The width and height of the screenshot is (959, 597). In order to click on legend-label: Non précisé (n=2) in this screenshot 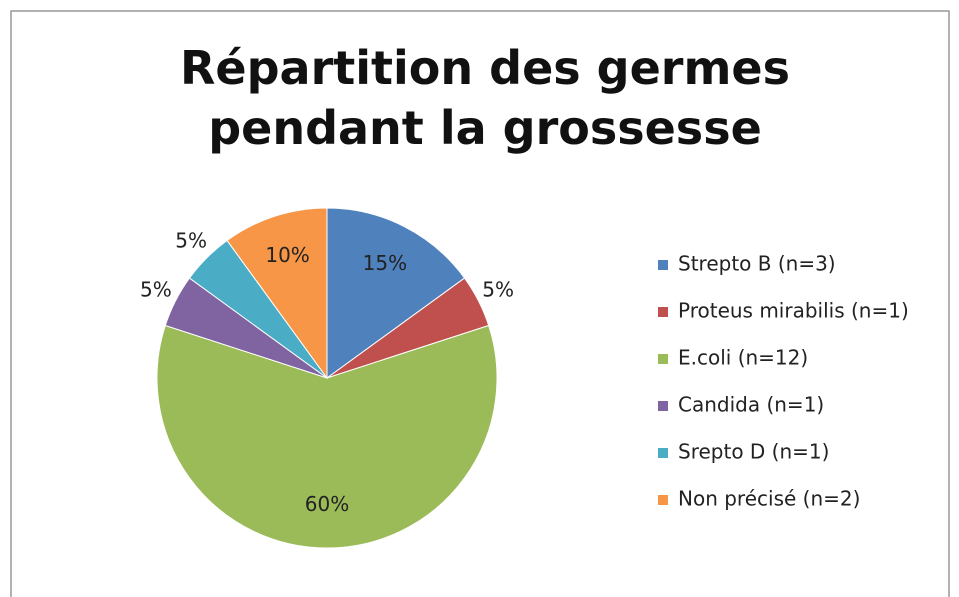, I will do `click(769, 499)`.